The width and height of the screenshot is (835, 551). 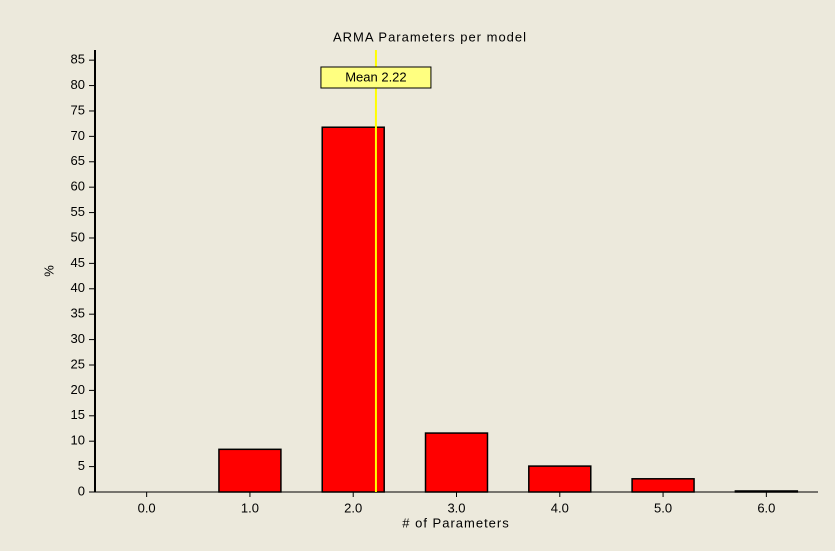 I want to click on y-tick-label: 25, so click(x=78, y=363).